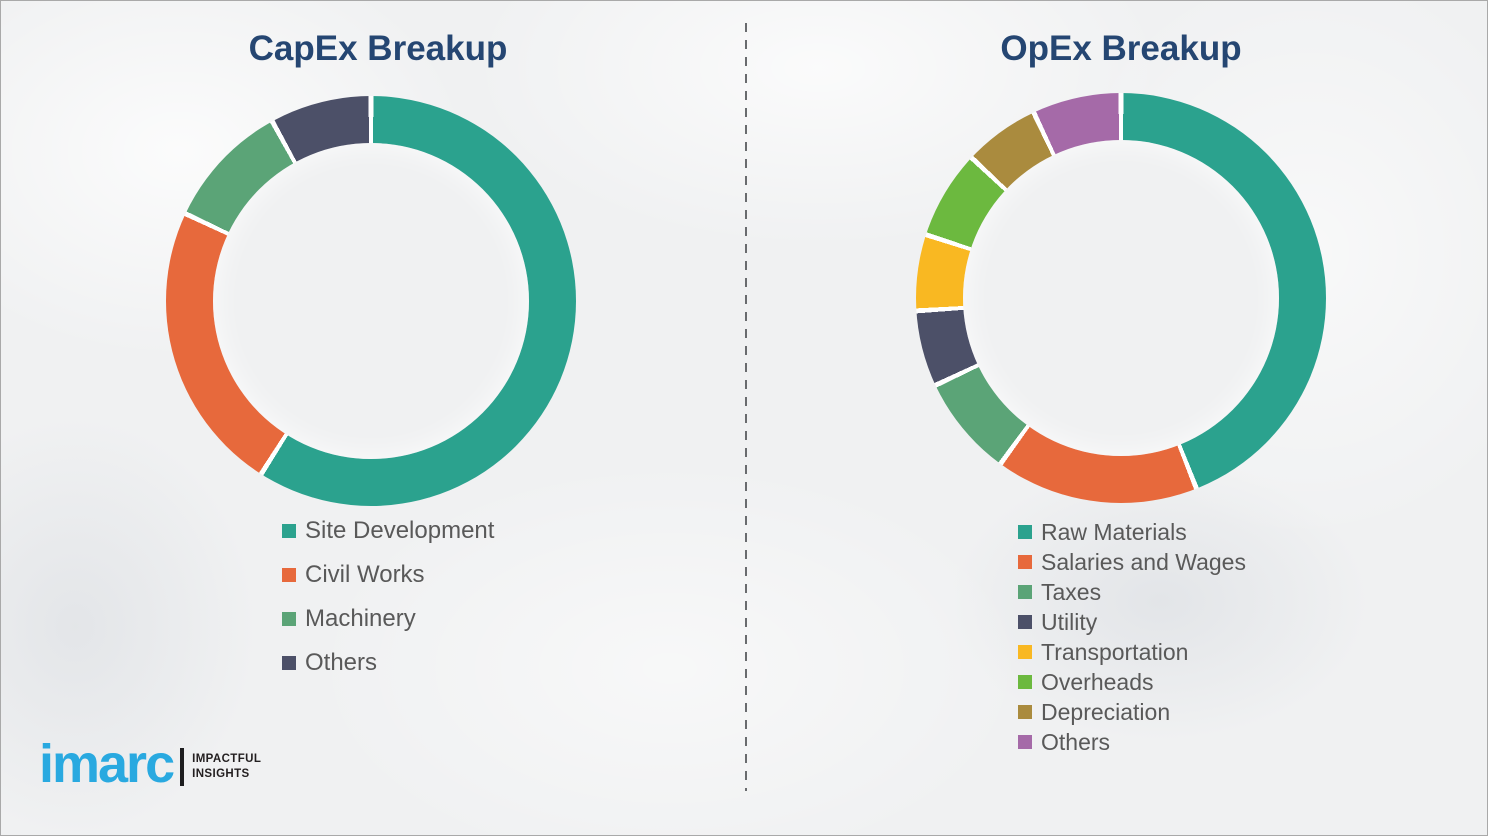  What do you see at coordinates (1143, 561) in the screenshot?
I see `legend-label: Salaries and Wages` at bounding box center [1143, 561].